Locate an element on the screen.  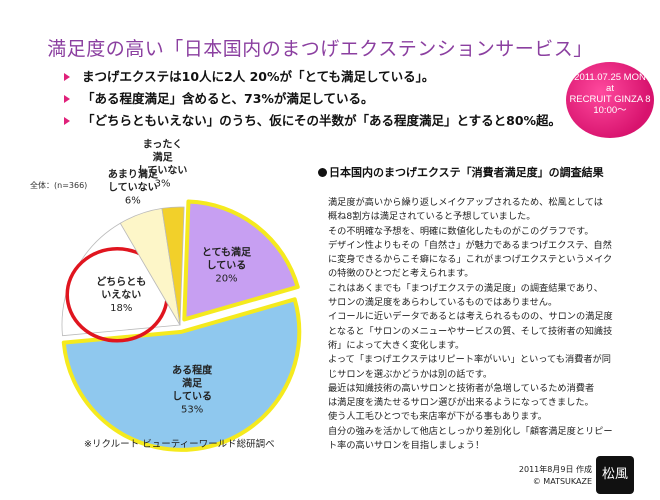
date-badge: 2011.07.25 MON at RECRUIT GINZA 8 10:00〜 is located at coordinates (610, 100).